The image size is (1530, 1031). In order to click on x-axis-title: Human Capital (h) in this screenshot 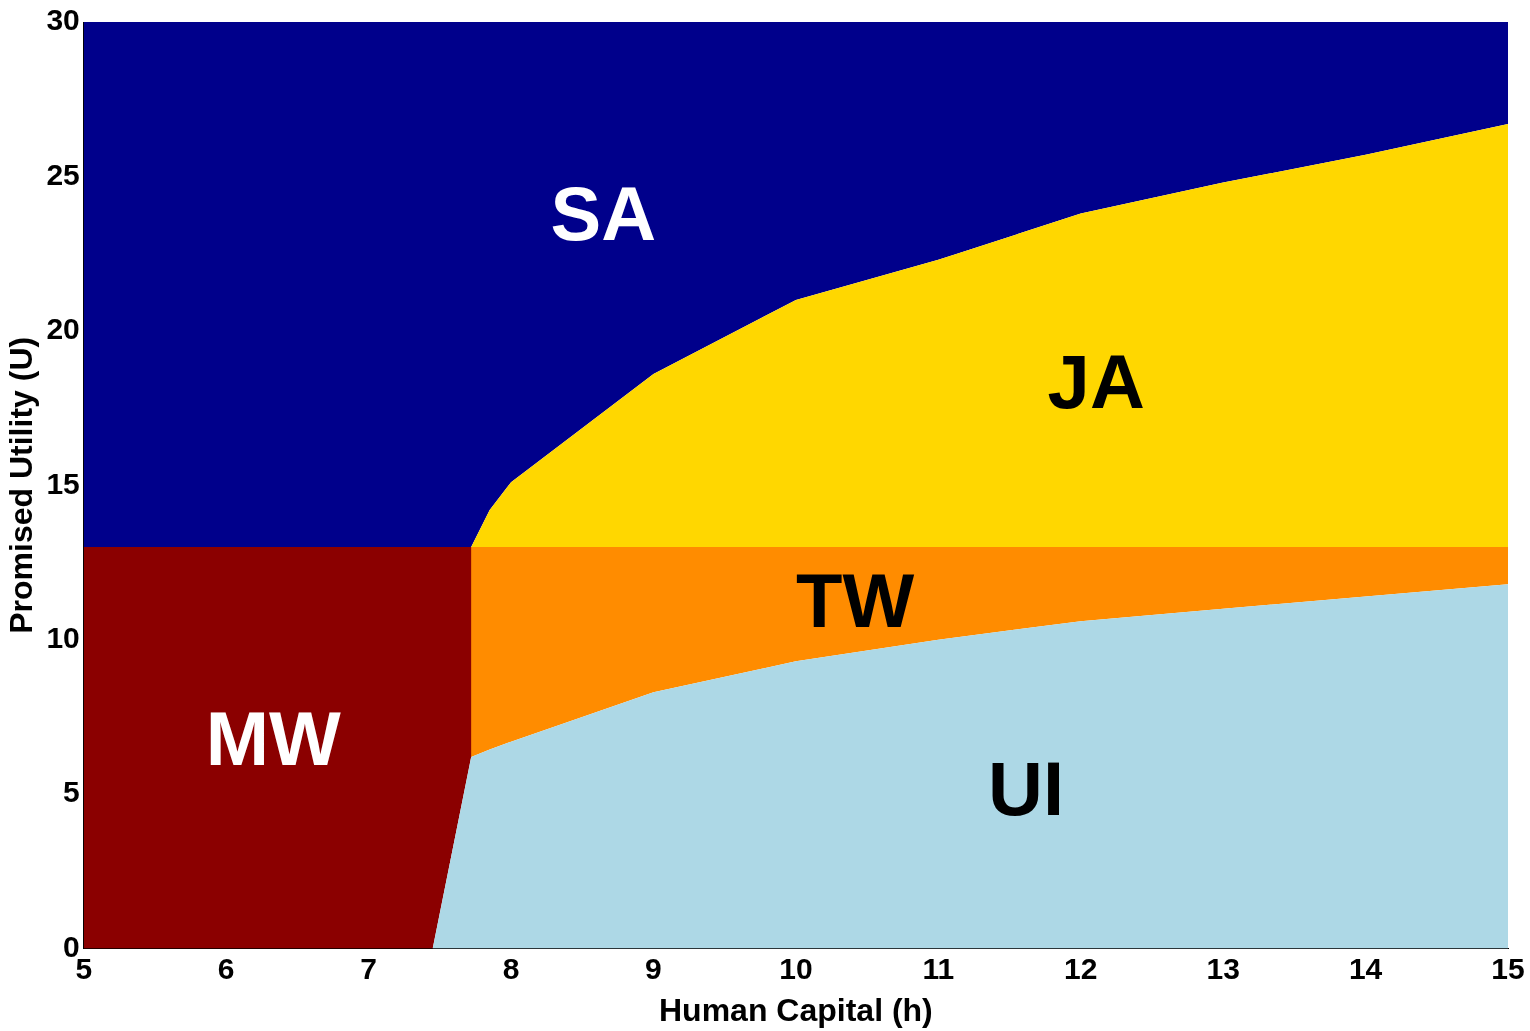, I will do `click(795, 1009)`.